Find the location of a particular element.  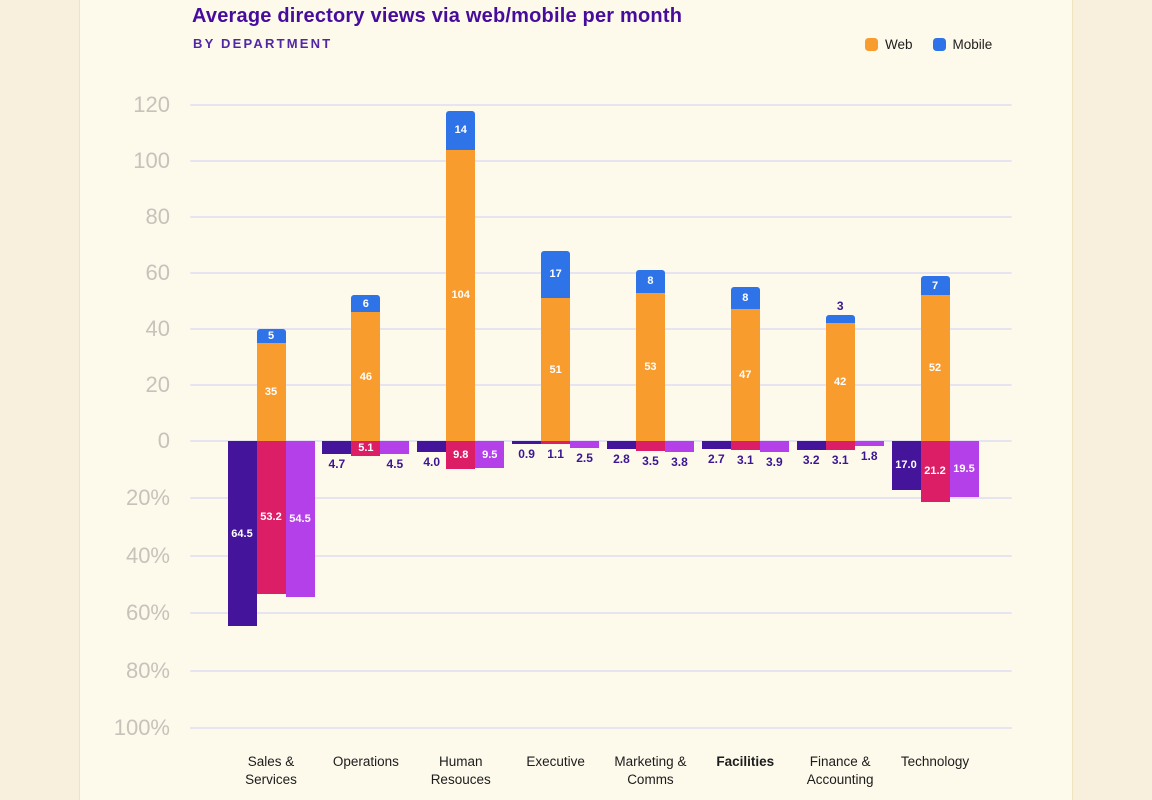

bar-value-label: 2.8 is located at coordinates (621, 459).